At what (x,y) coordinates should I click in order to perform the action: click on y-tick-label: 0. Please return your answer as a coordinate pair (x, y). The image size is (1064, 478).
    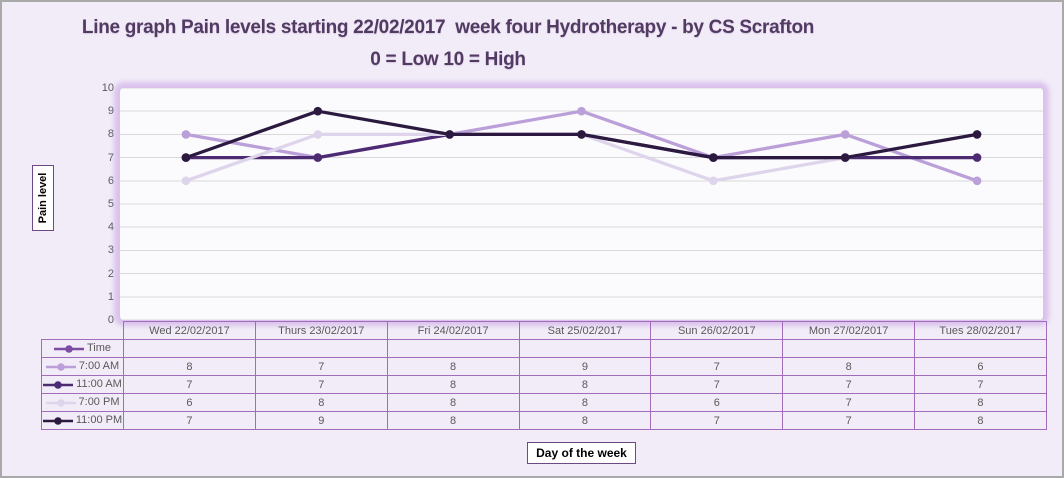
    Looking at the image, I should click on (110, 320).